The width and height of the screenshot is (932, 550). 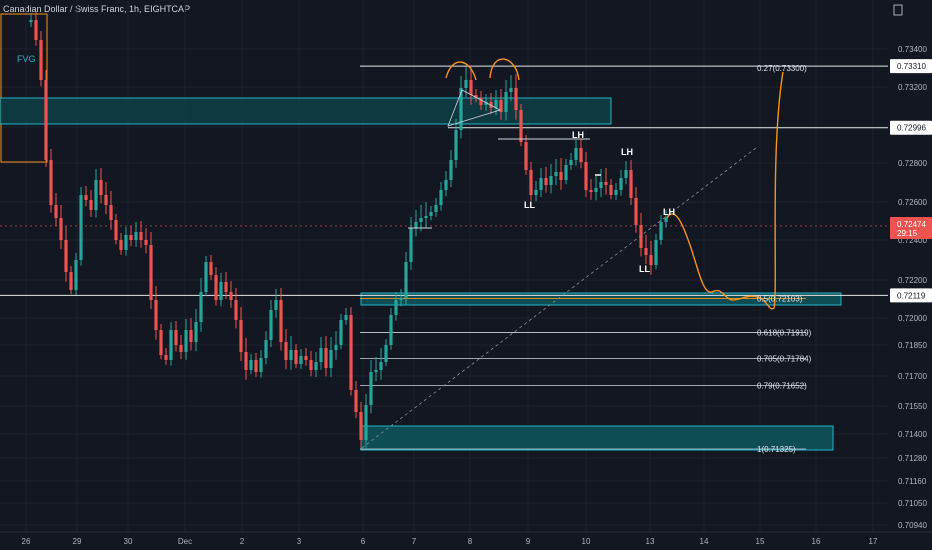 I want to click on time-tick: Dec, so click(x=185, y=541).